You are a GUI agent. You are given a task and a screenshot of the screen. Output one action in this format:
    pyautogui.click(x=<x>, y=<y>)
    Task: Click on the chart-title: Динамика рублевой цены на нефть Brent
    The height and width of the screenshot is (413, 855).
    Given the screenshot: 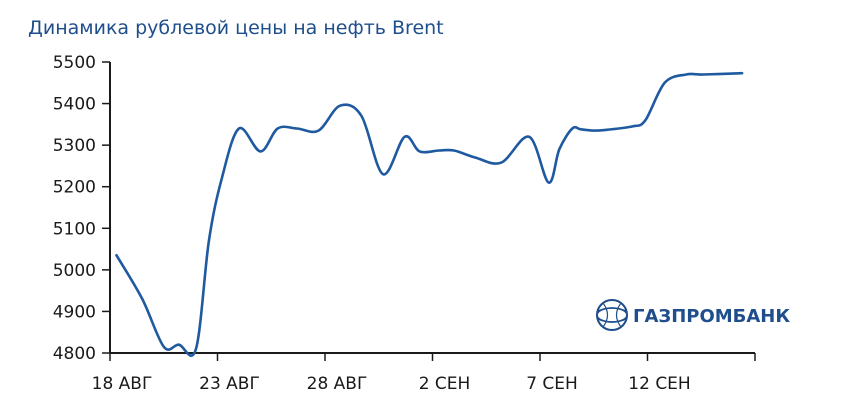 What is the action you would take?
    pyautogui.click(x=236, y=28)
    